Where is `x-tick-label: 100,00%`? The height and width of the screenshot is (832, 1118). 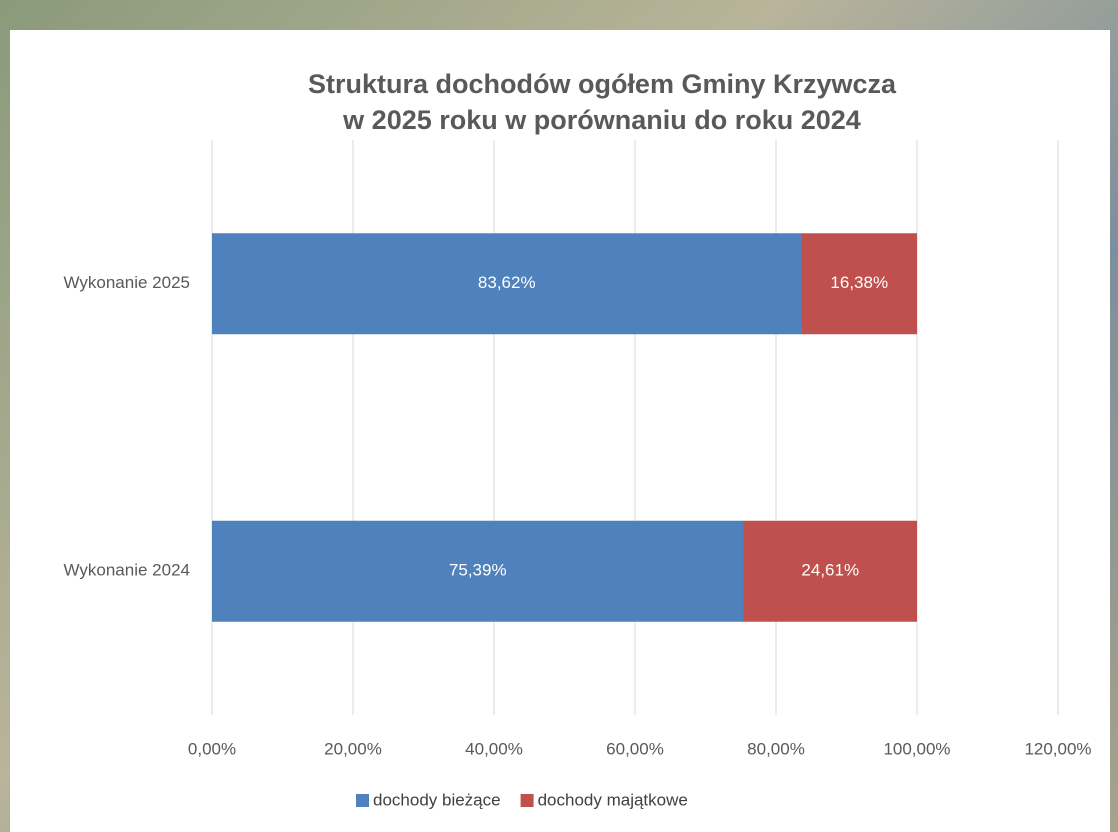
x-tick-label: 100,00% is located at coordinates (916, 748).